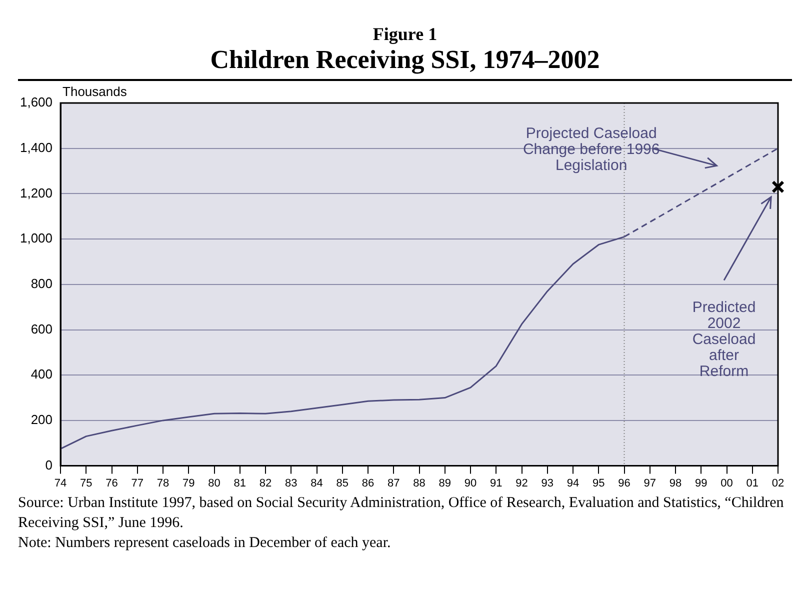 The image size is (800, 594). Describe the element at coordinates (163, 483) in the screenshot. I see `x-tick-label: 78` at that location.